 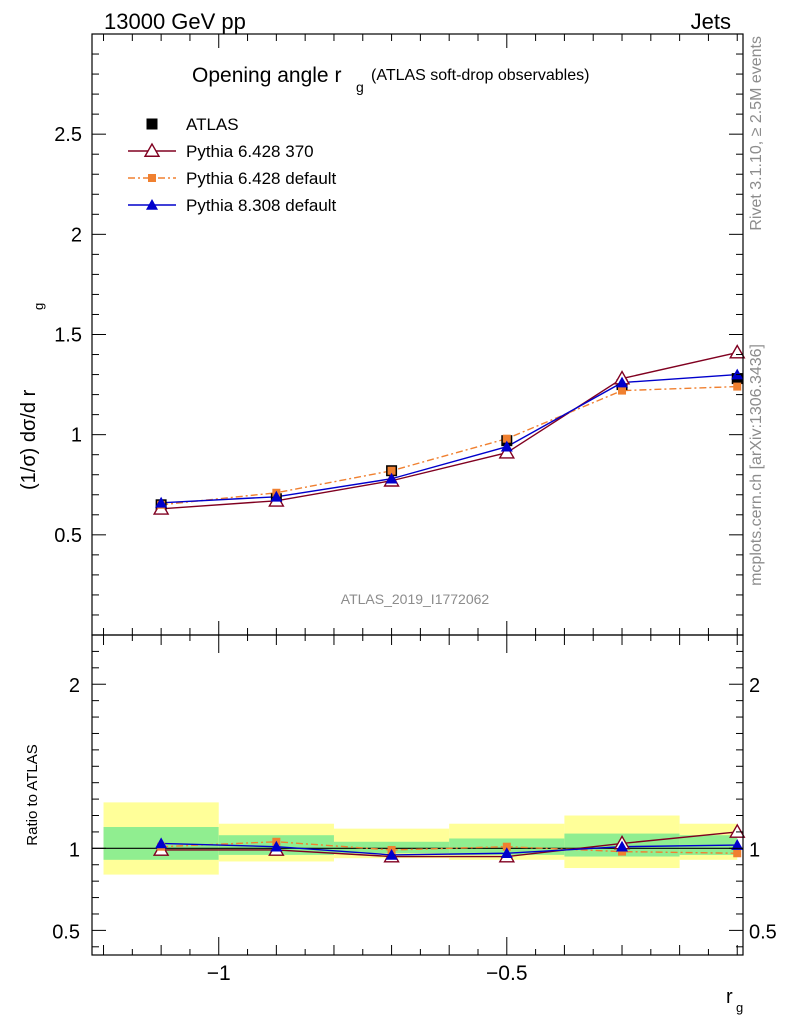 I want to click on ratio-ytick-label-right: 2, so click(x=754, y=686).